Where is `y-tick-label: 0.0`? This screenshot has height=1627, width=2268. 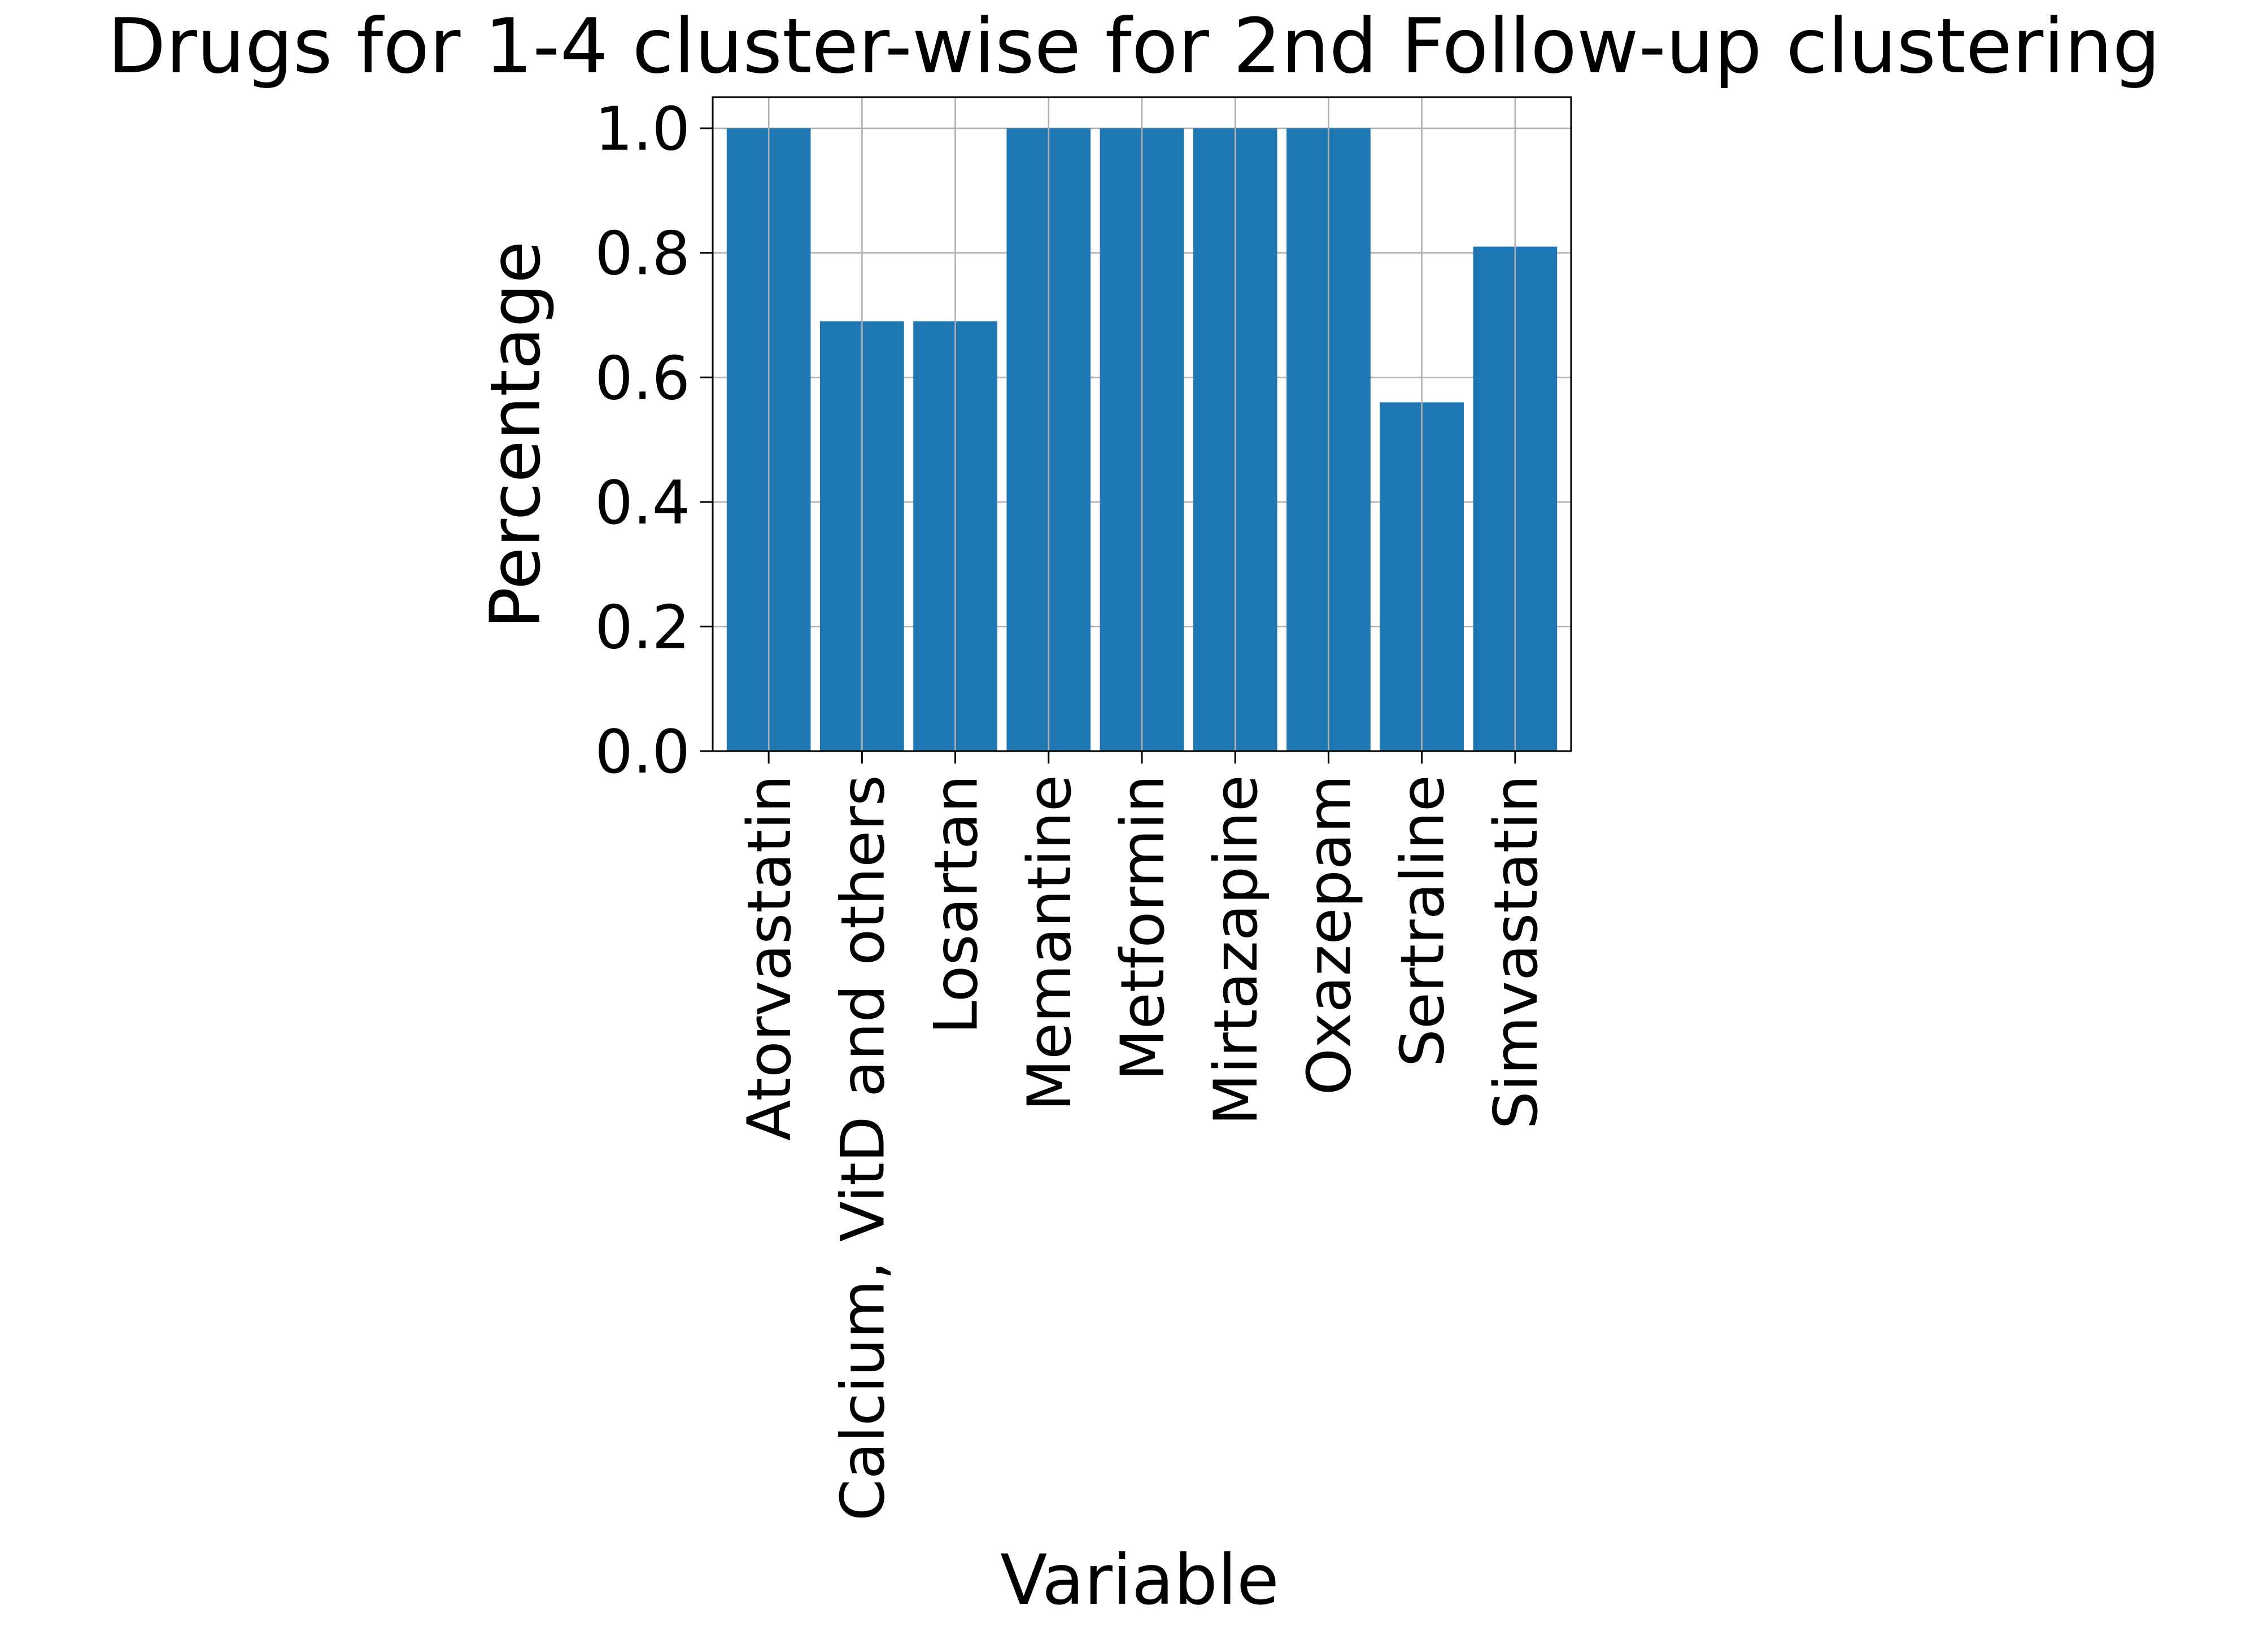 y-tick-label: 0.0 is located at coordinates (643, 752).